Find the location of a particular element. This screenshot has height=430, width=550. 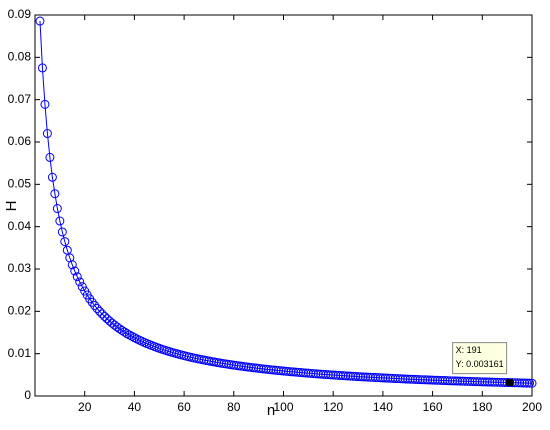

y-axis-label: H is located at coordinates (11, 206).